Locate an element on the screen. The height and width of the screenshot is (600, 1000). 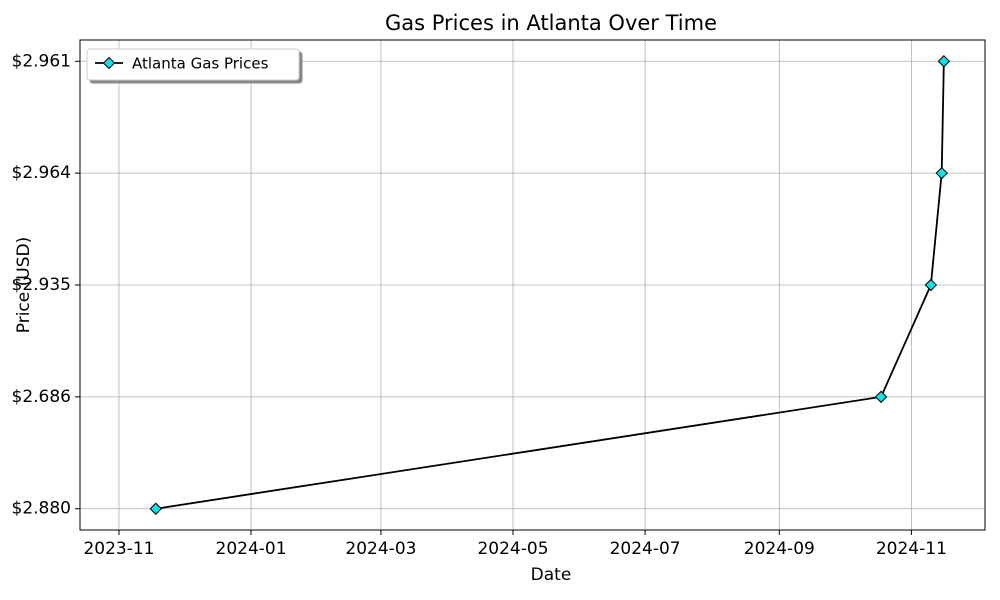
x-tick-label: 2024-09 is located at coordinates (779, 549).